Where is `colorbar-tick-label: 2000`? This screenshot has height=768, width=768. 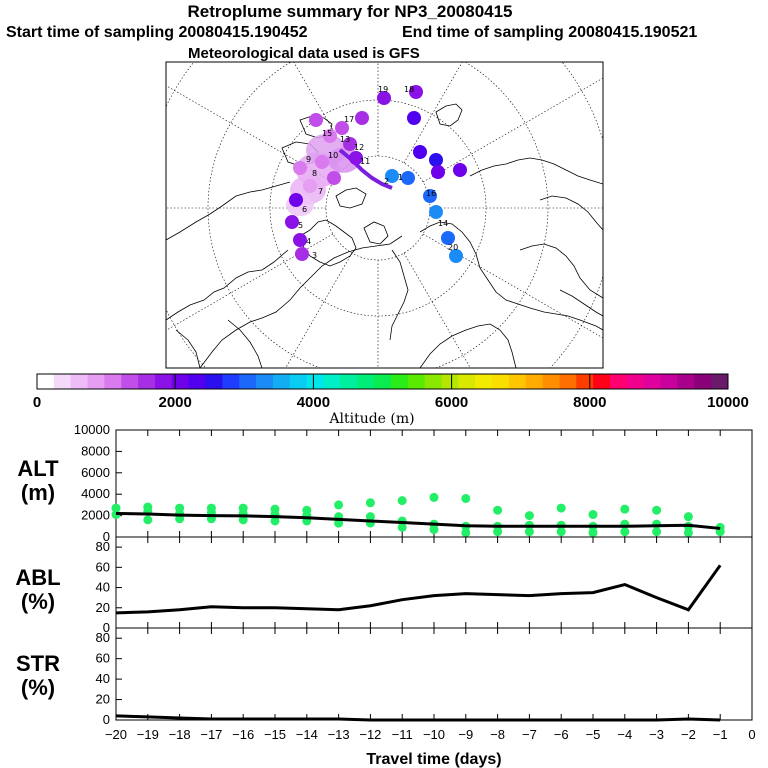
colorbar-tick-label: 2000 is located at coordinates (175, 402).